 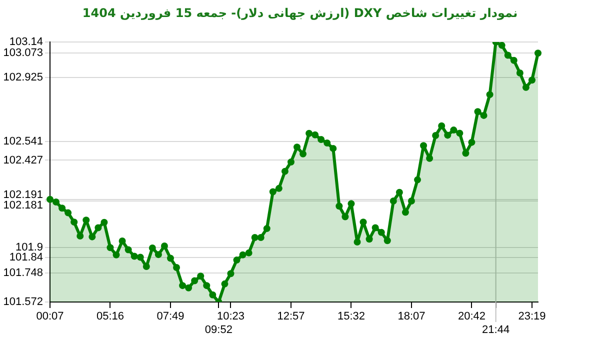 I want to click on y-tick-label: 103.073, so click(x=23, y=53).